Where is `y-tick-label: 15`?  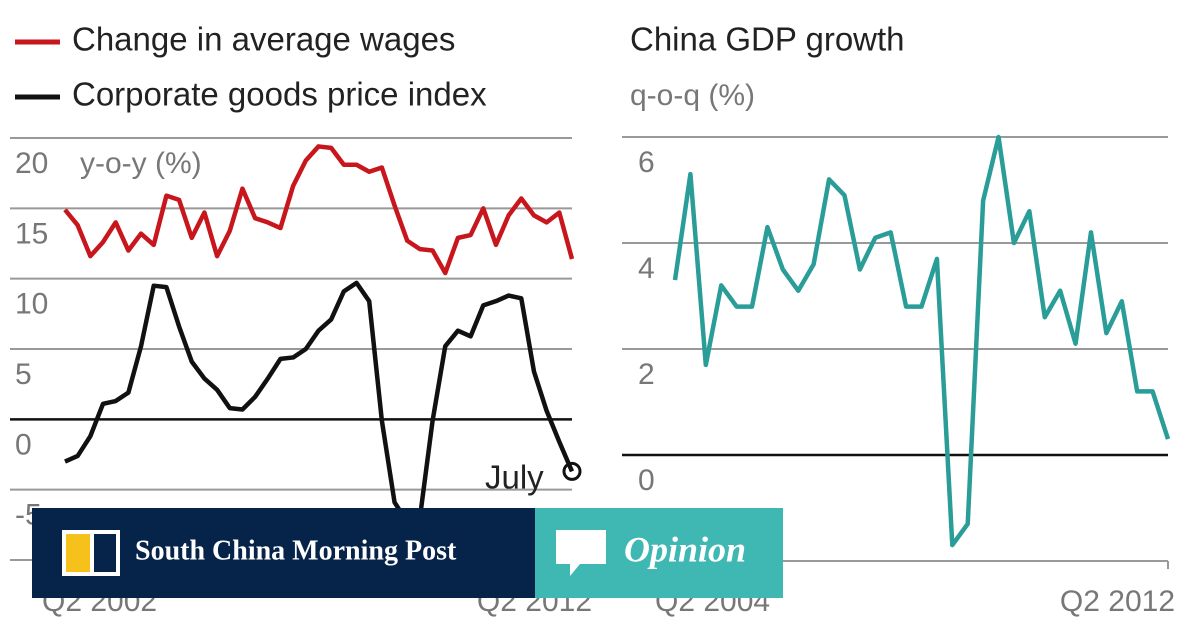 y-tick-label: 15 is located at coordinates (31, 233).